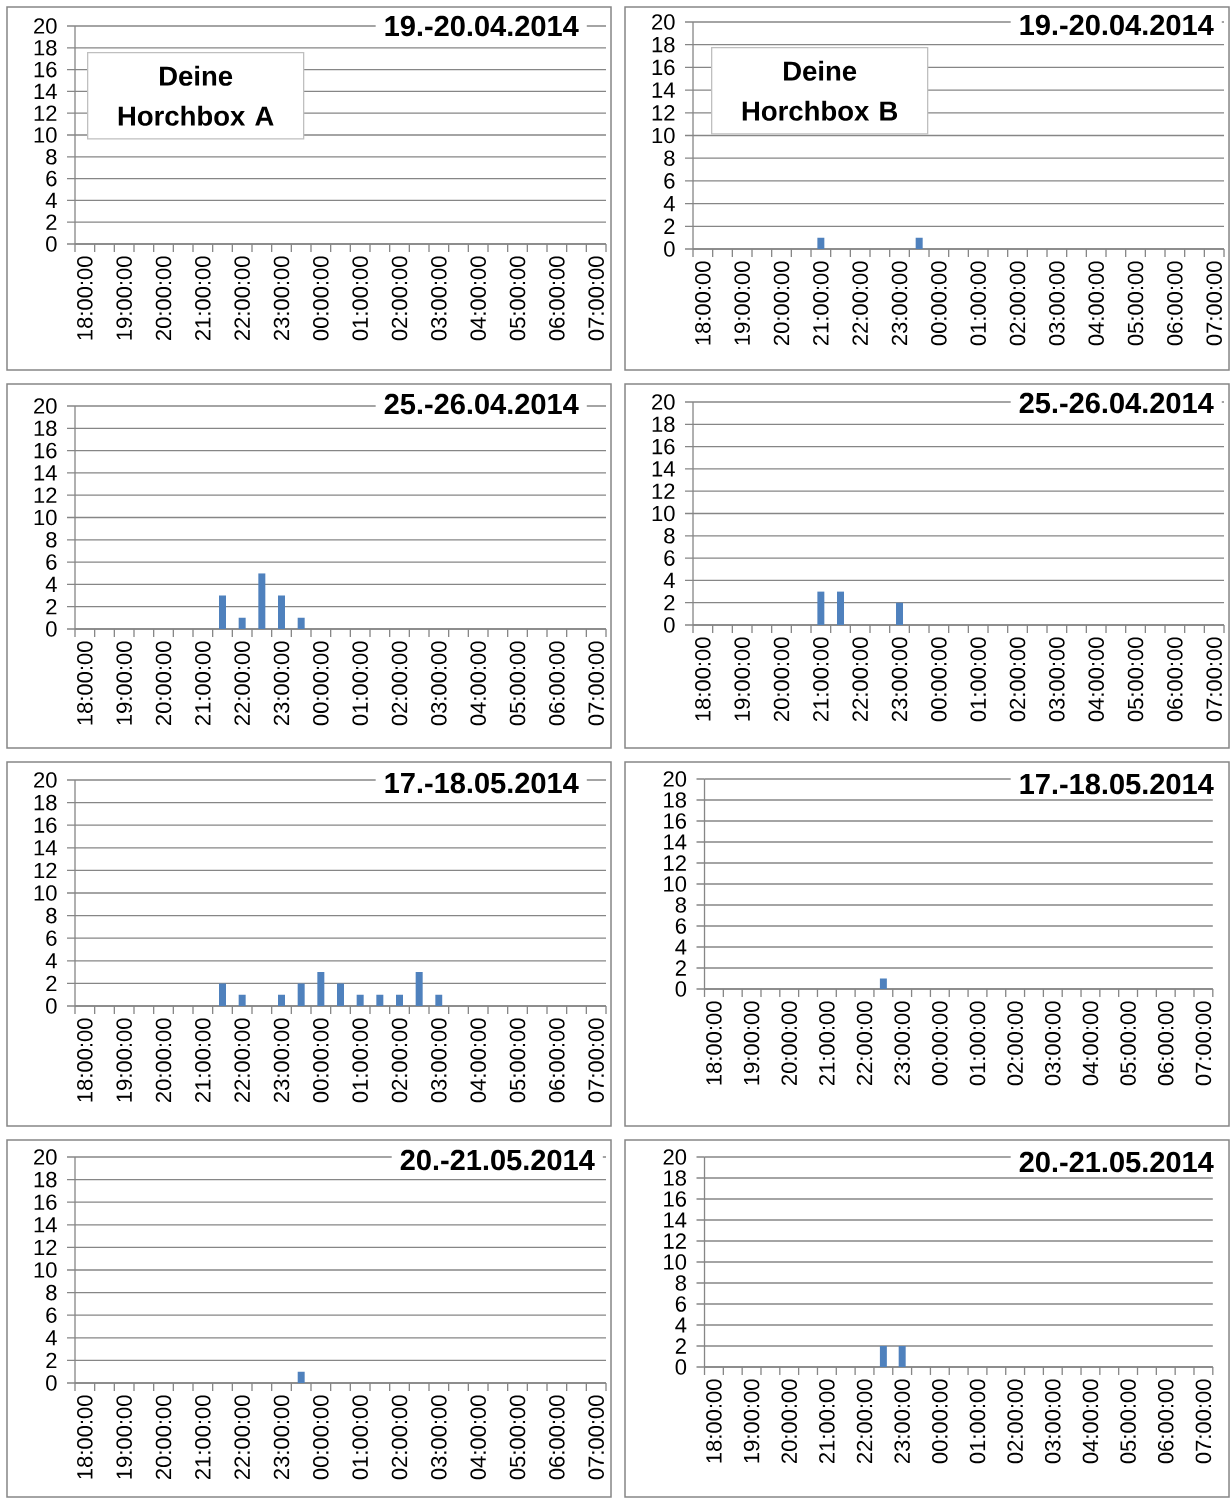  What do you see at coordinates (1116, 403) in the screenshot?
I see `chart-title: 25.-26.04.2014` at bounding box center [1116, 403].